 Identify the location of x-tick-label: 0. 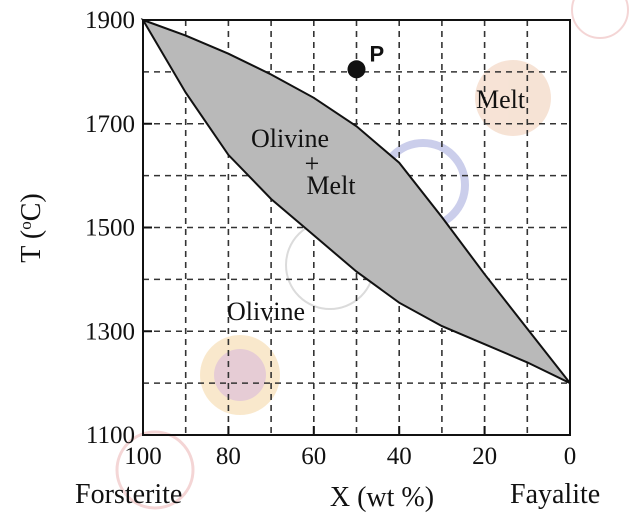
(570, 456).